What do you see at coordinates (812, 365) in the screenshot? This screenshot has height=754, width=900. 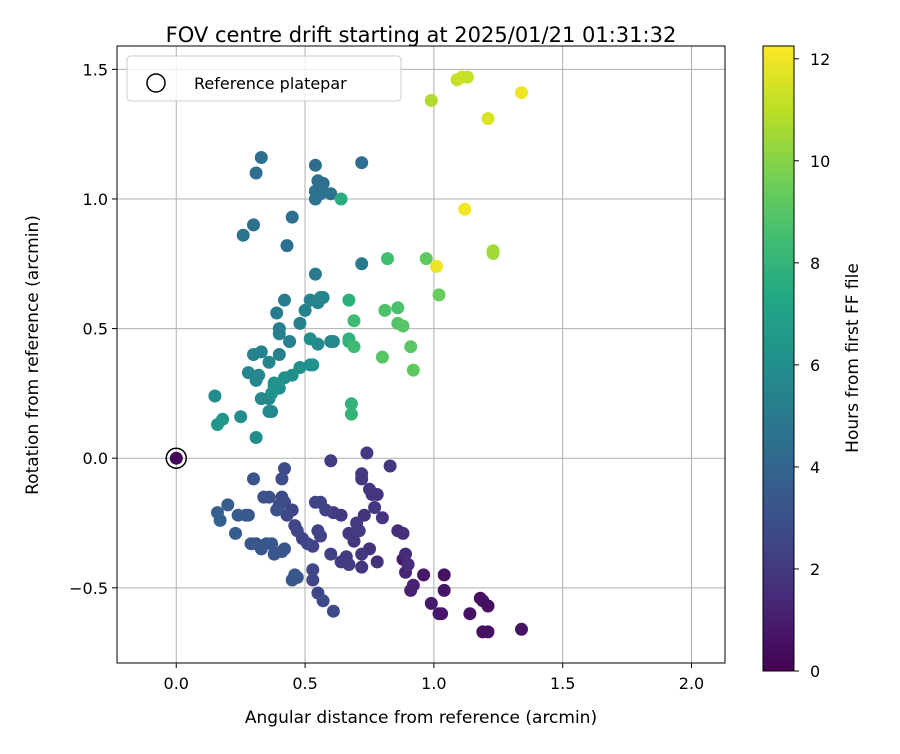 I see `colorbar-ticks: 0 2 4 6 8 10 12` at bounding box center [812, 365].